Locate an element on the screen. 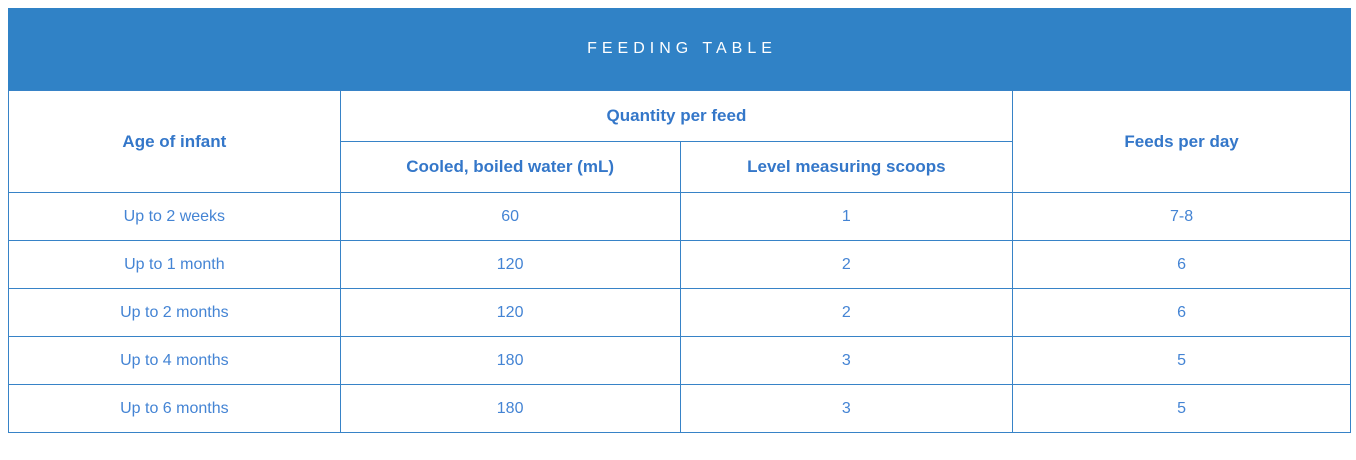  age-cell: Up to 2 weeks is located at coordinates (174, 216).